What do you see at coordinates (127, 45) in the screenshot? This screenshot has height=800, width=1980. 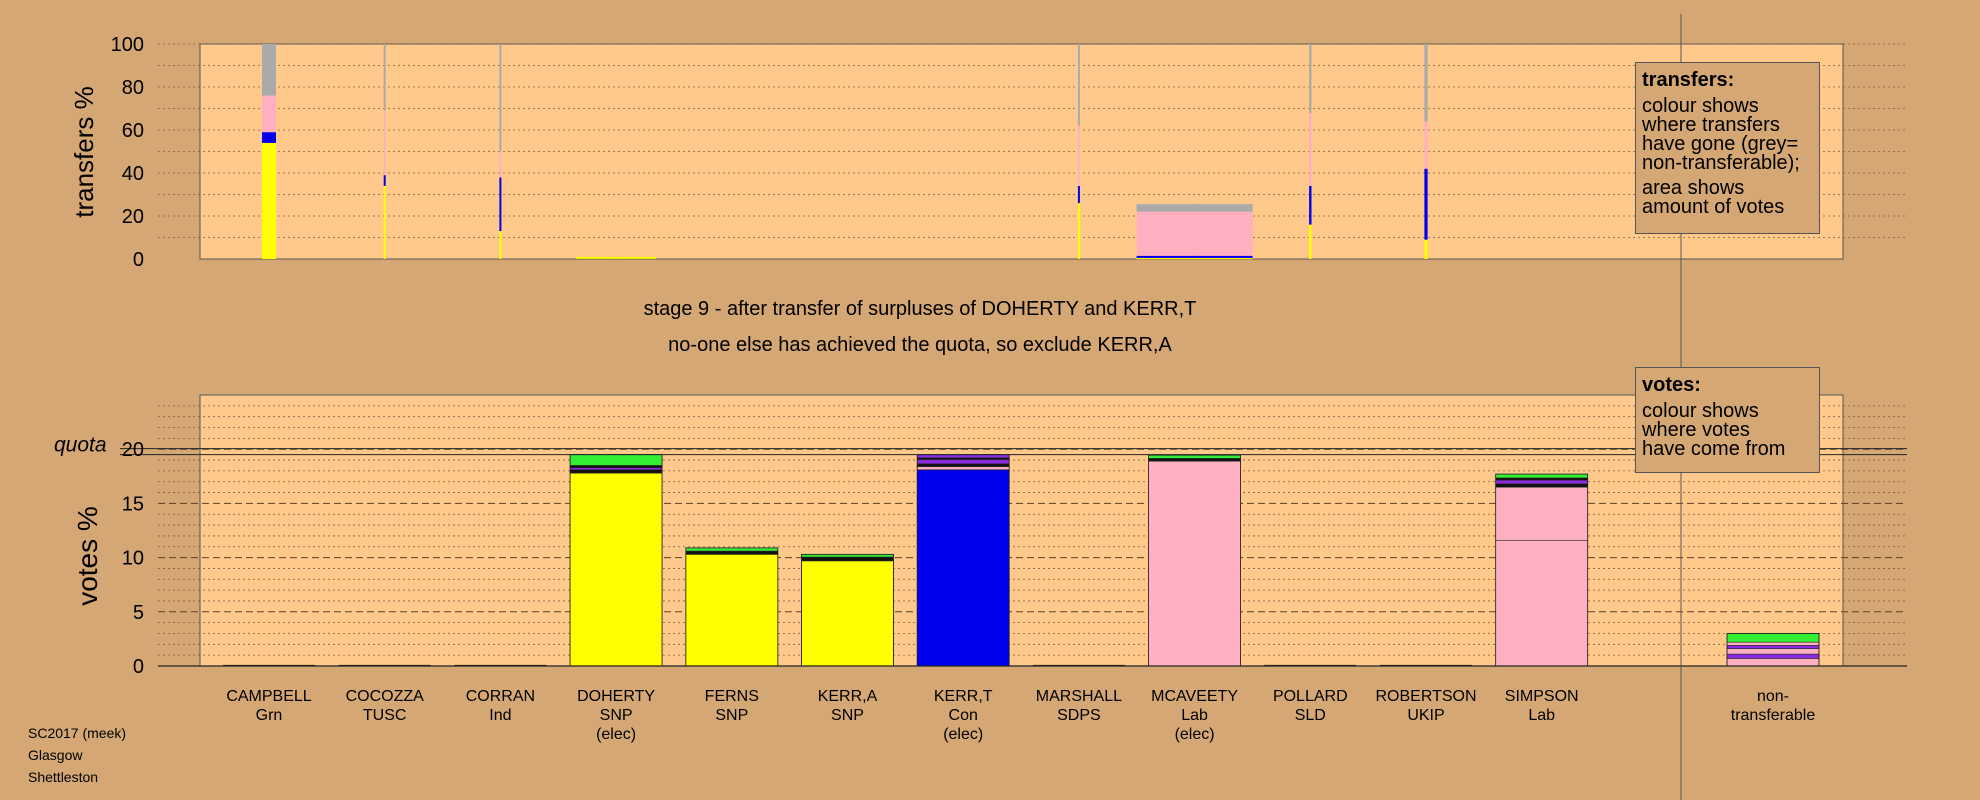 I see `transfers-tick-label: 100` at bounding box center [127, 45].